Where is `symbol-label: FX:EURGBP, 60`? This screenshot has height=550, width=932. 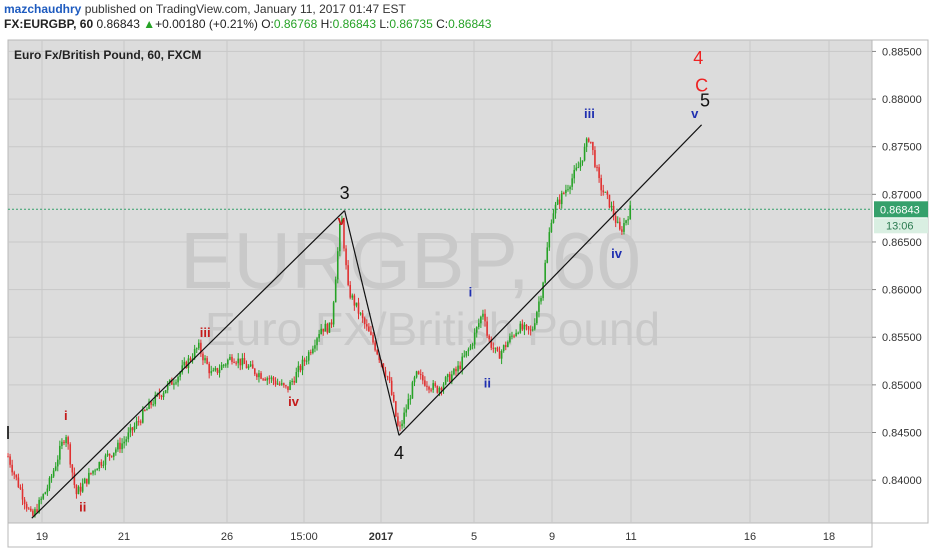 symbol-label: FX:EURGBP, 60 is located at coordinates (49, 24).